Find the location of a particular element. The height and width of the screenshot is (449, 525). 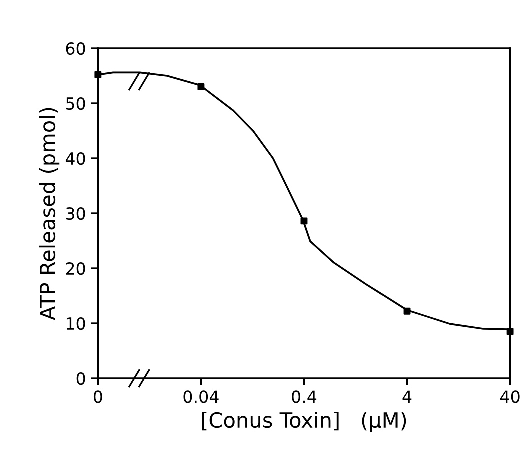

y-tick-label: 0 is located at coordinates (81, 379).